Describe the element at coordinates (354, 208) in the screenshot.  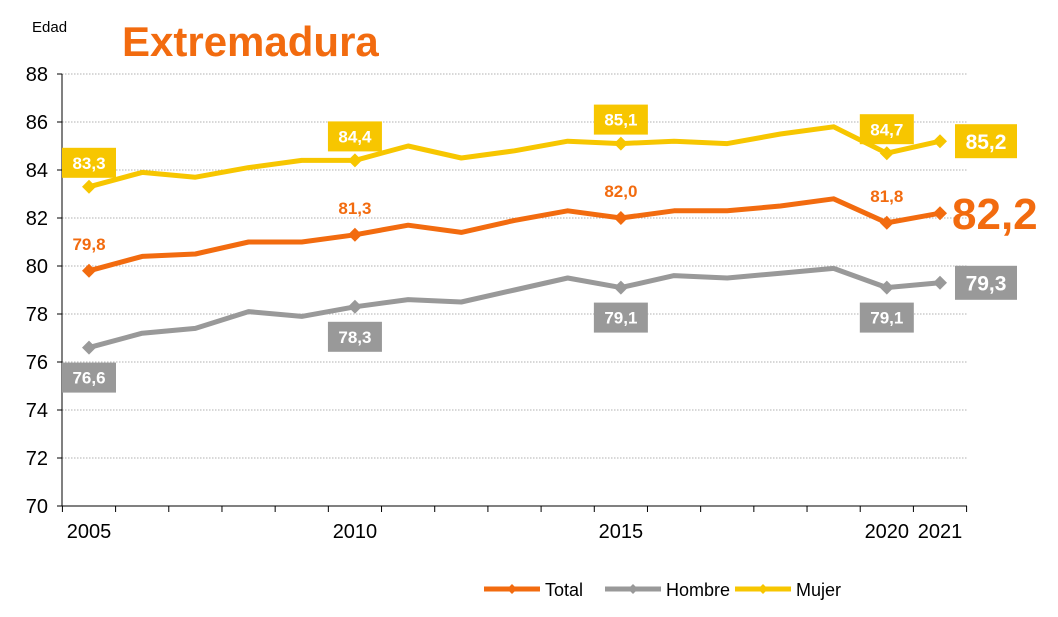
I see `data-label-total: 81,3` at that location.